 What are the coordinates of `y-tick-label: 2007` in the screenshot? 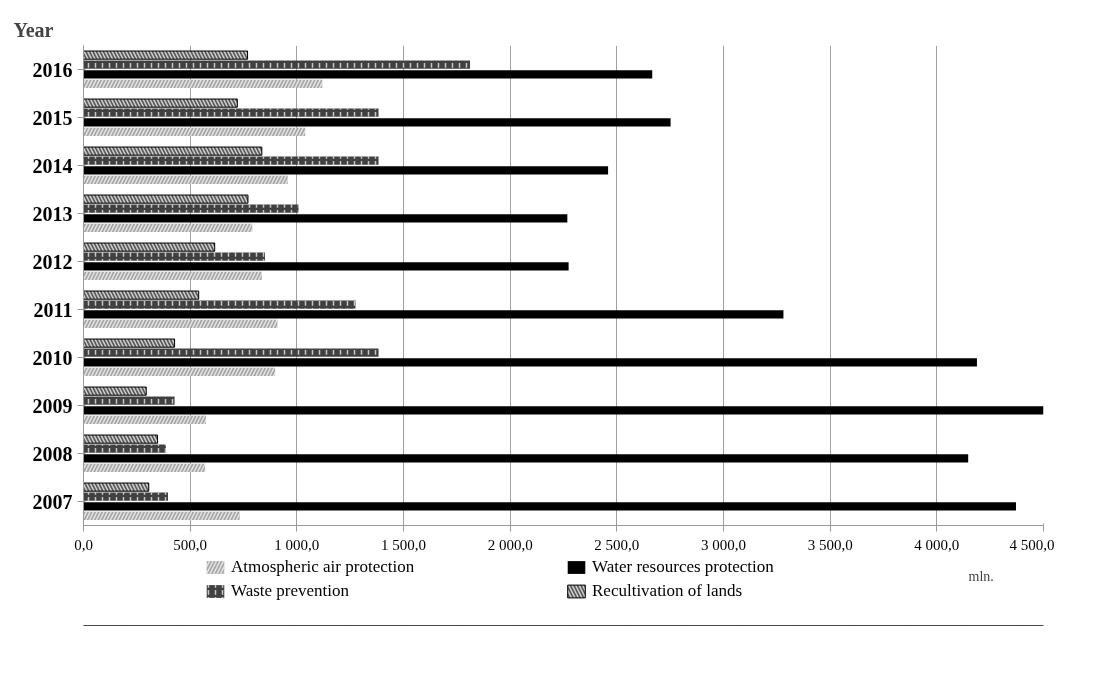 It's located at (52, 501).